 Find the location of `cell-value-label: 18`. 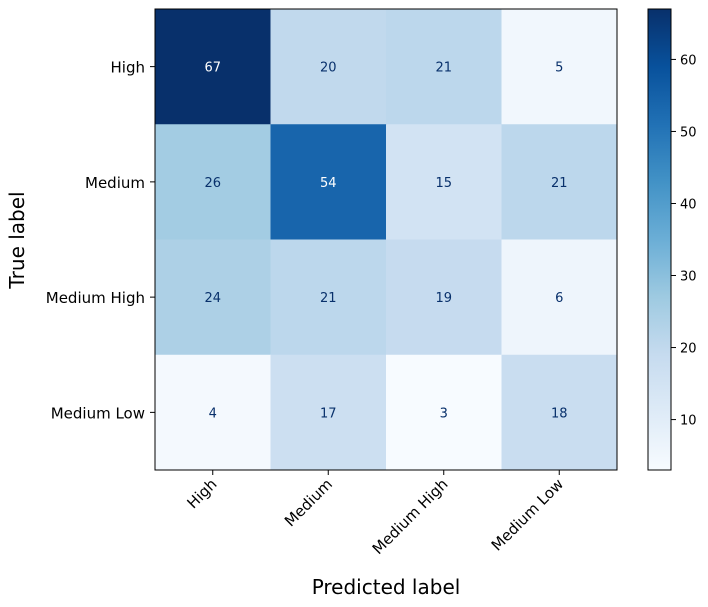

cell-value-label: 18 is located at coordinates (559, 413).